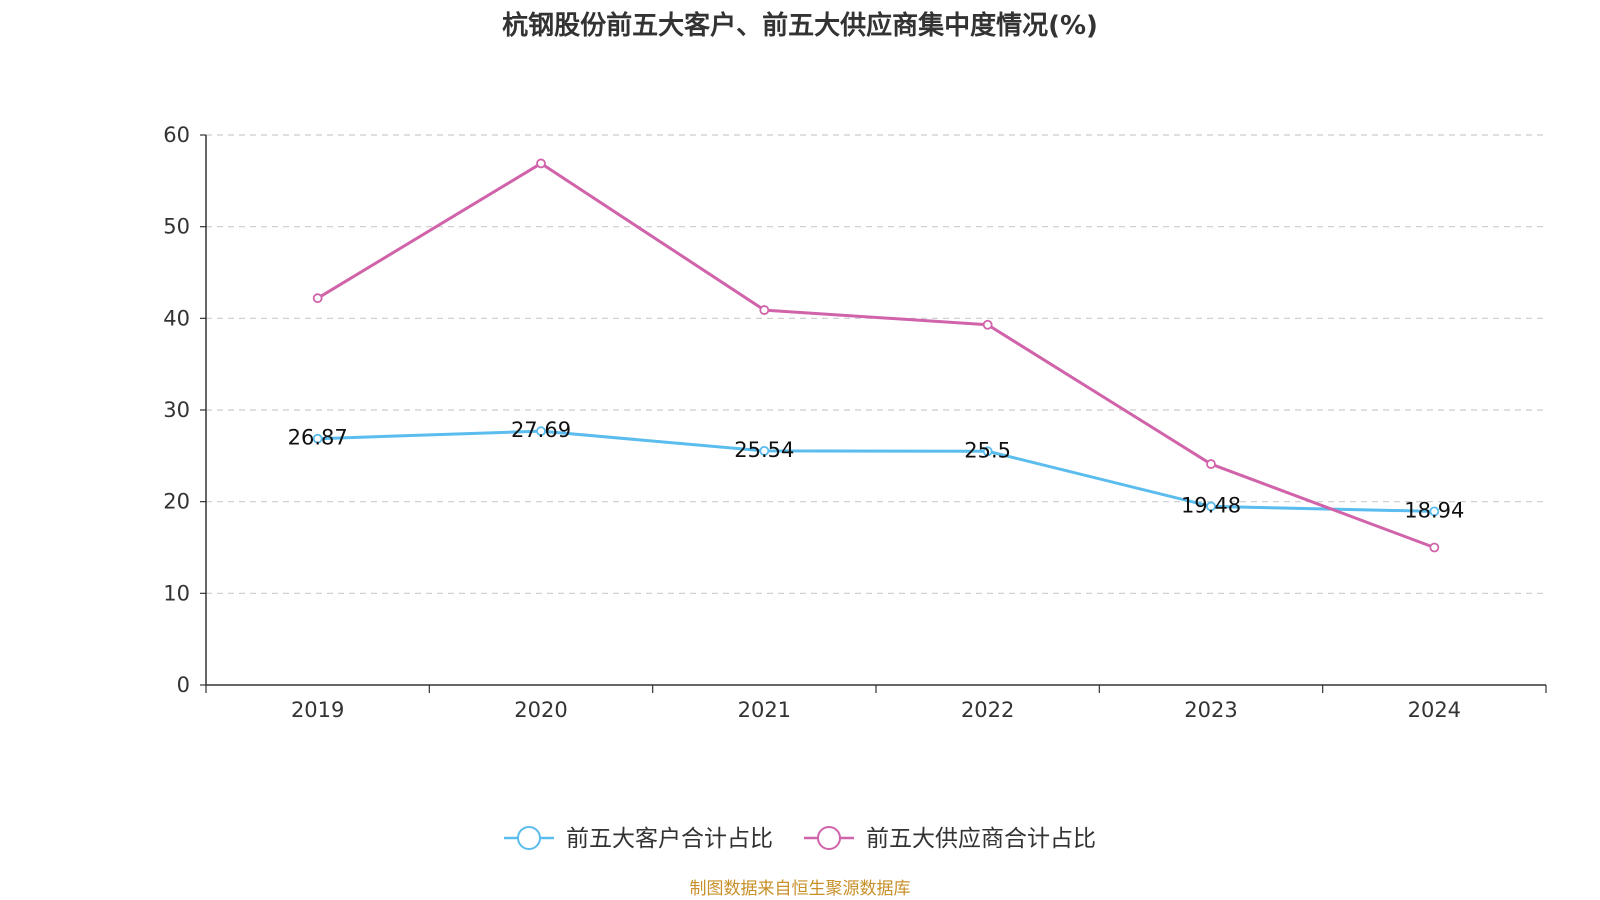  What do you see at coordinates (176, 135) in the screenshot?
I see `y-tick-label: 60` at bounding box center [176, 135].